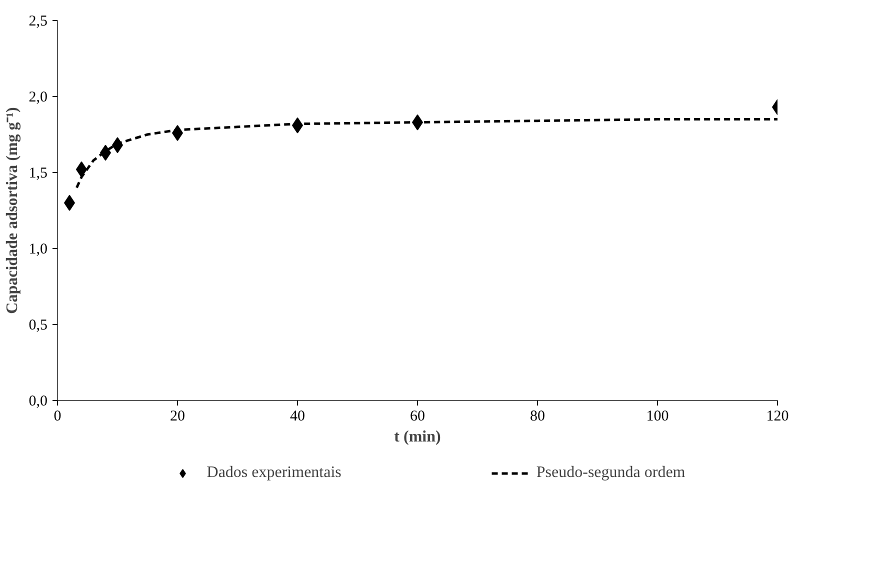  What do you see at coordinates (38, 326) in the screenshot?
I see `y-tick-label: 0,5` at bounding box center [38, 326].